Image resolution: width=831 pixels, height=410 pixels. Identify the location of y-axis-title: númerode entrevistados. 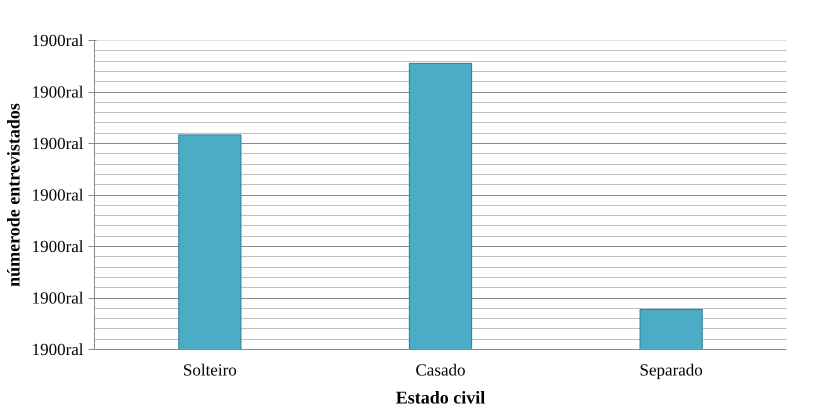
(14, 195).